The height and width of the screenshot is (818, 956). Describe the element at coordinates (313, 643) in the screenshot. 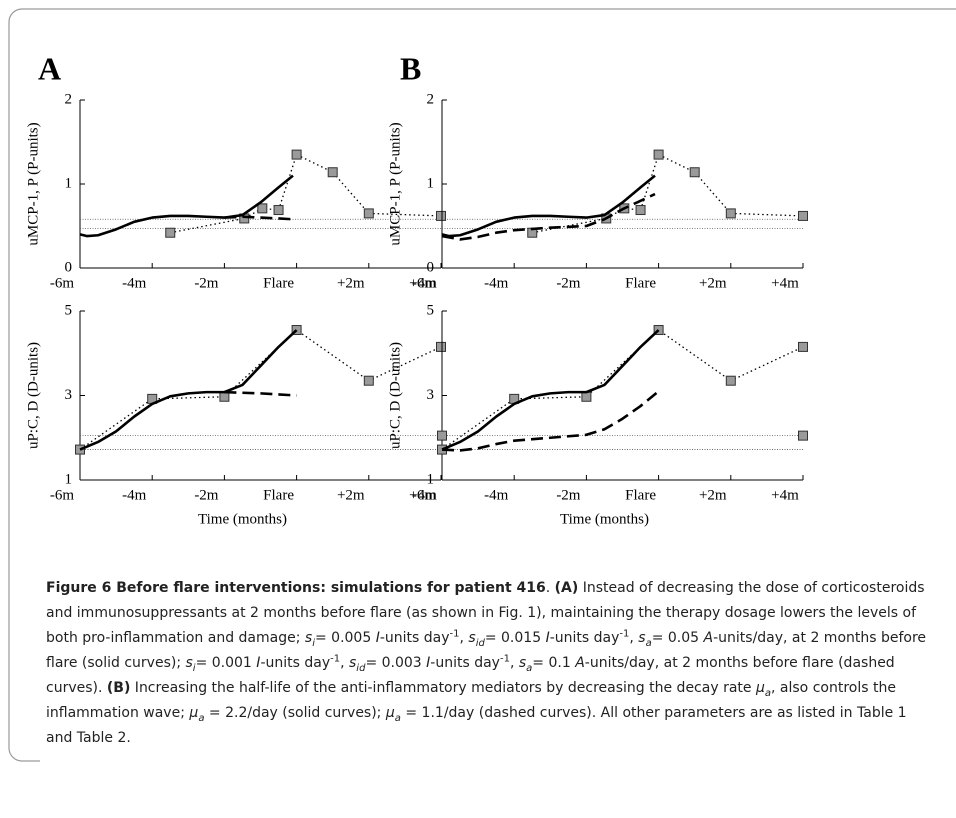

I see `caption-text: i` at that location.